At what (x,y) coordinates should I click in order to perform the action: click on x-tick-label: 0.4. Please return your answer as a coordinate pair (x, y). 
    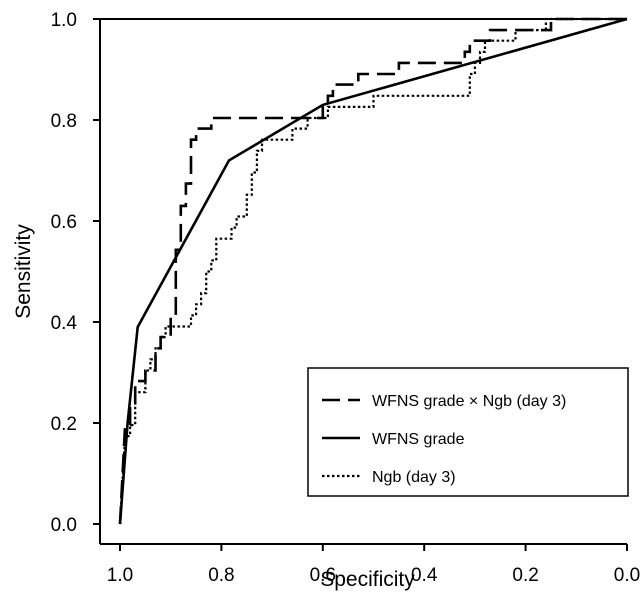
    Looking at the image, I should click on (424, 575).